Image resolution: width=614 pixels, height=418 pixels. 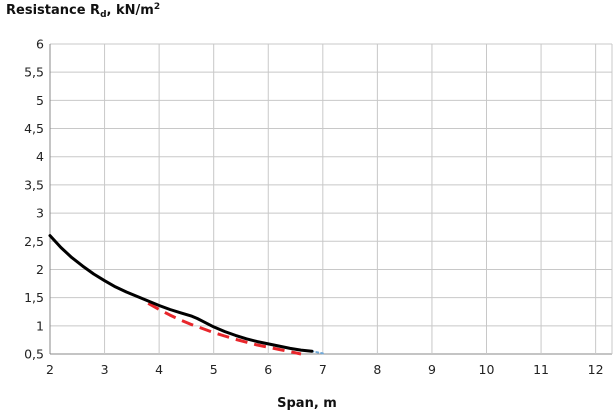 What do you see at coordinates (40, 325) in the screenshot?
I see `y-tick-label: 1` at bounding box center [40, 325].